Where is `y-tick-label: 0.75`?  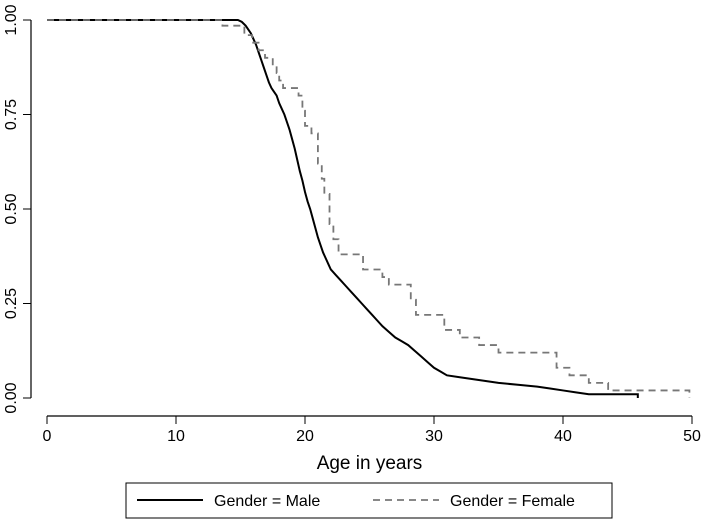 y-tick-label: 0.75 is located at coordinates (11, 114).